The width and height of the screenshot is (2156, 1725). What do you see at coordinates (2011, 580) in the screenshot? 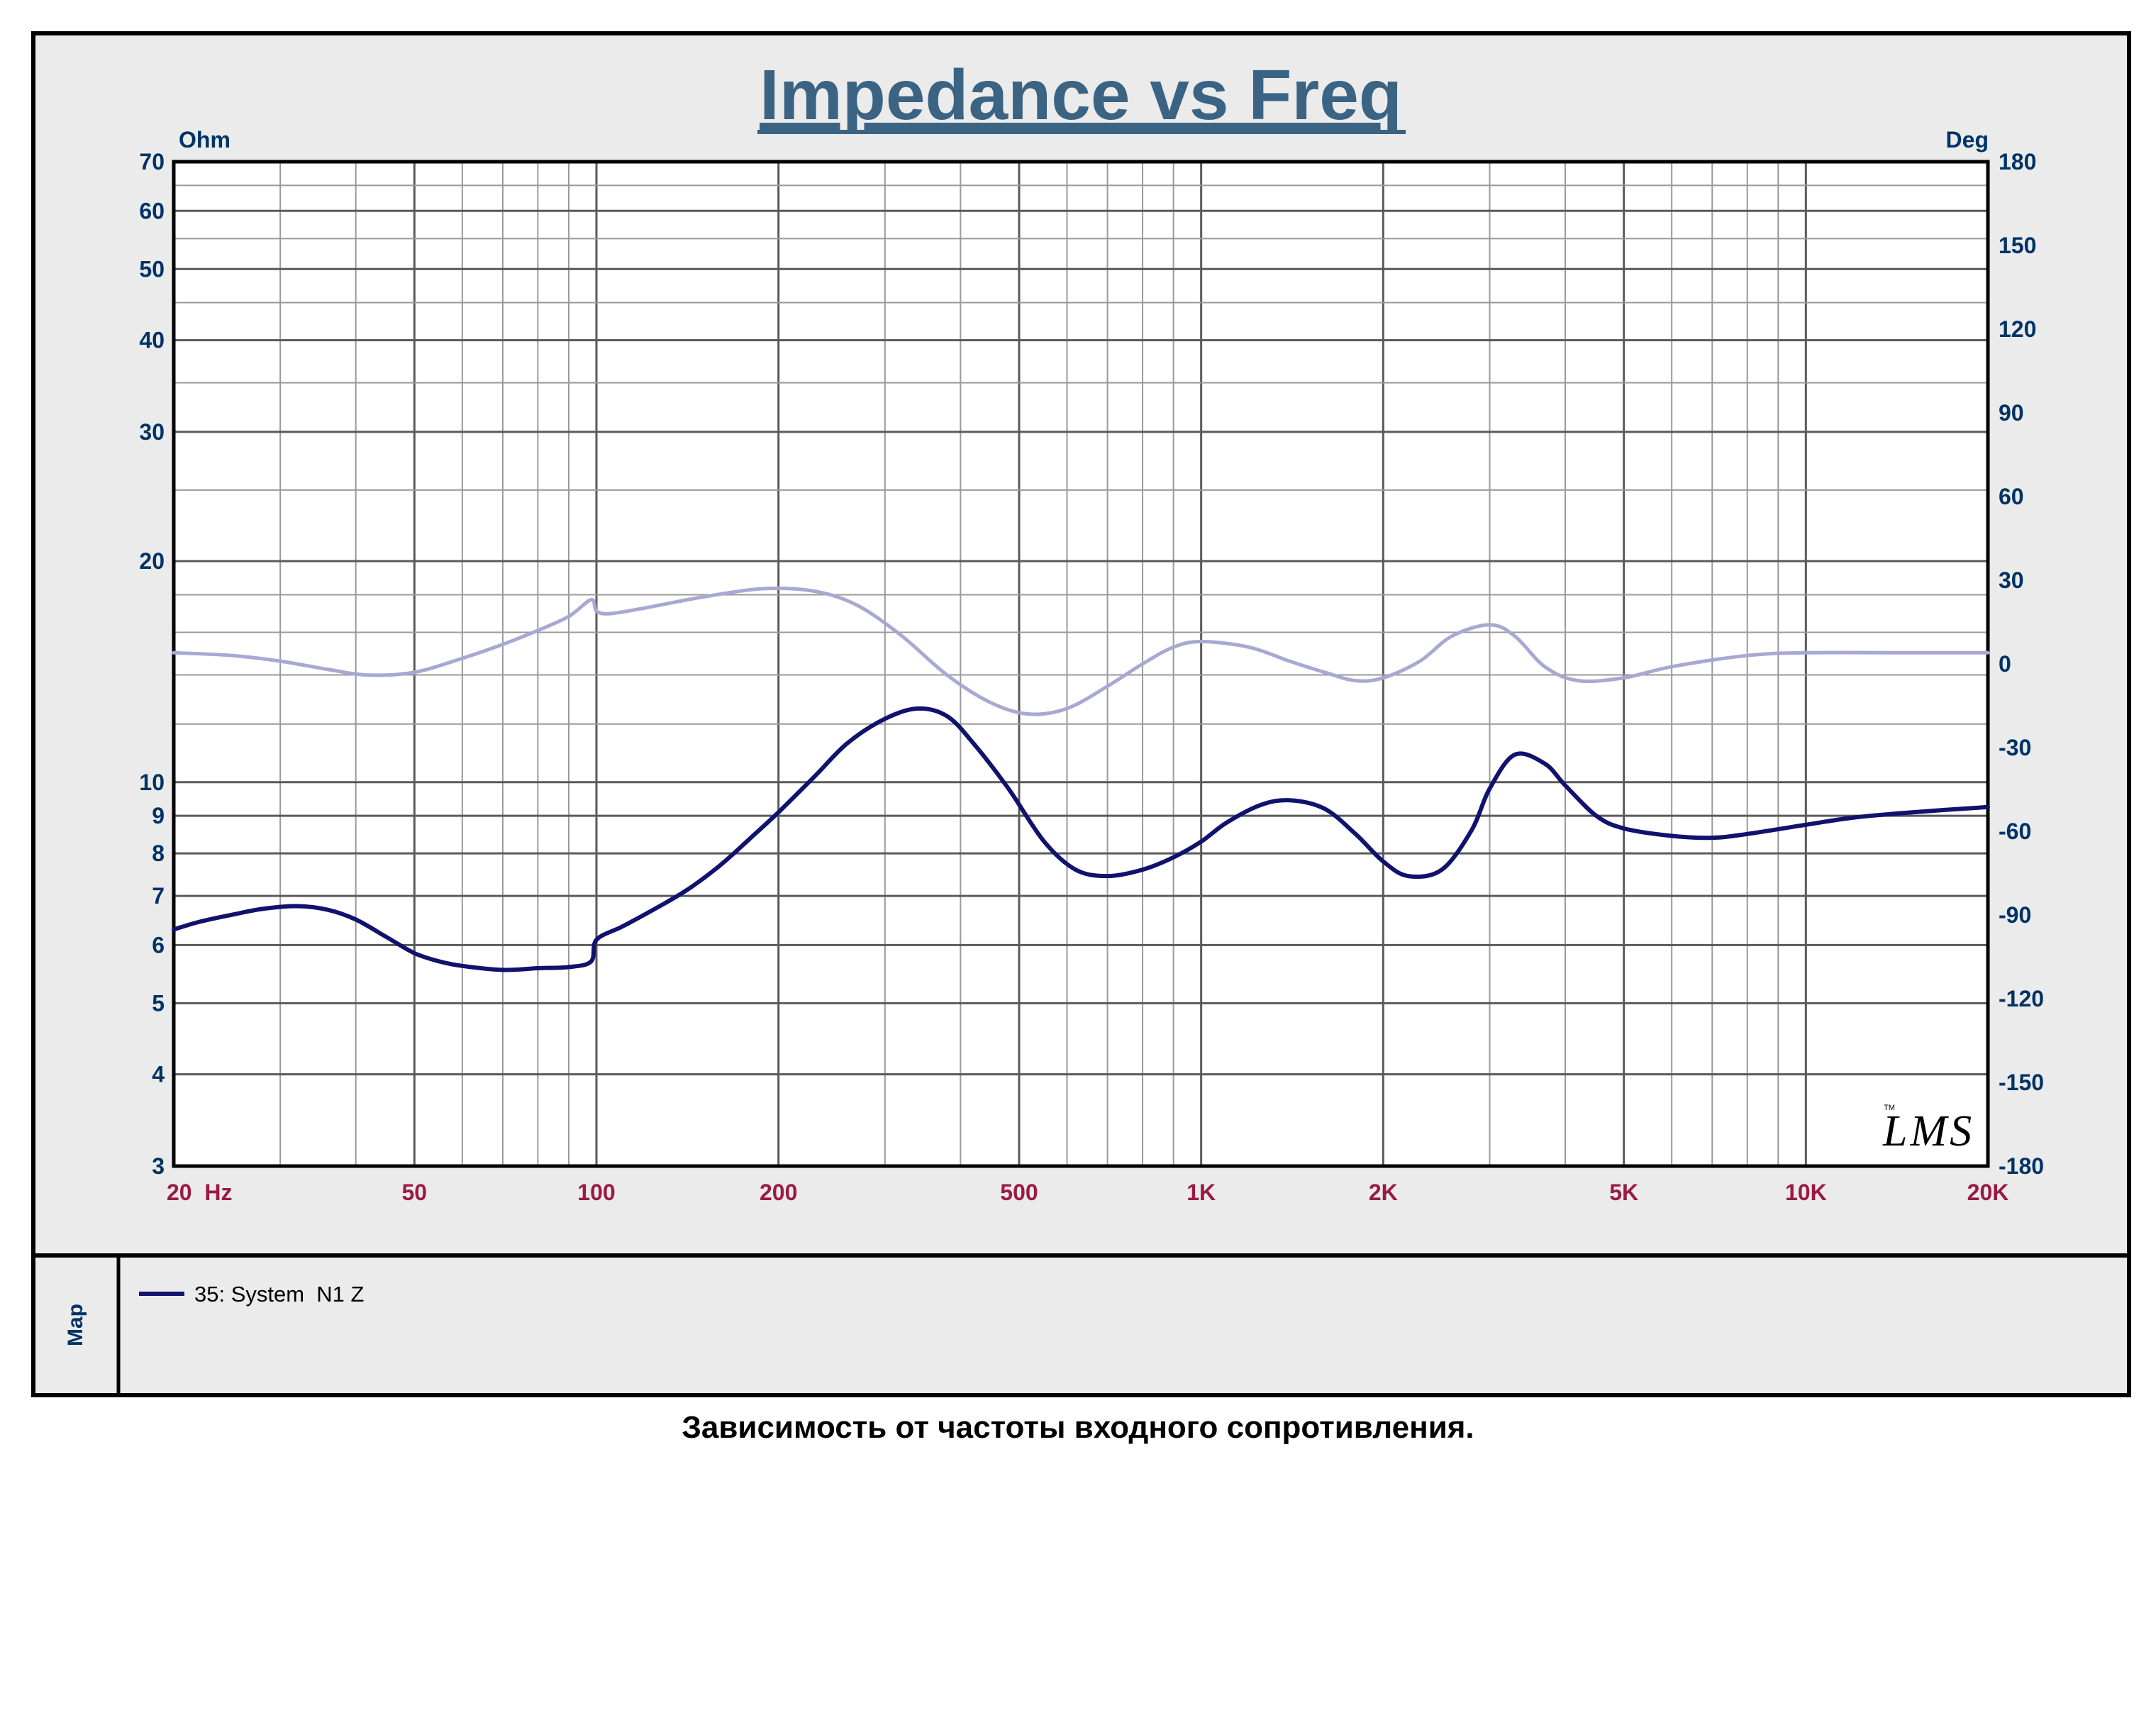
I see `y-right-tick-label: 30` at bounding box center [2011, 580].